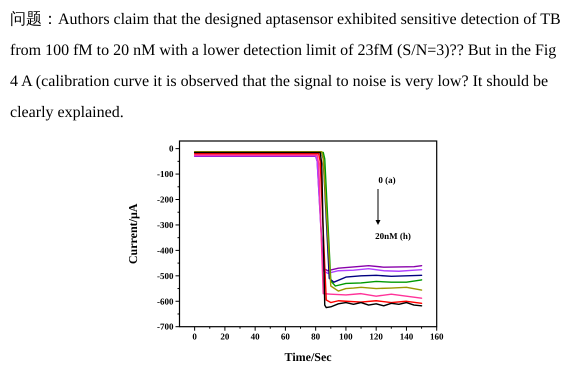 Image resolution: width=581 pixels, height=376 pixels. I want to click on y-axis-title: Current/μA, so click(133, 233).